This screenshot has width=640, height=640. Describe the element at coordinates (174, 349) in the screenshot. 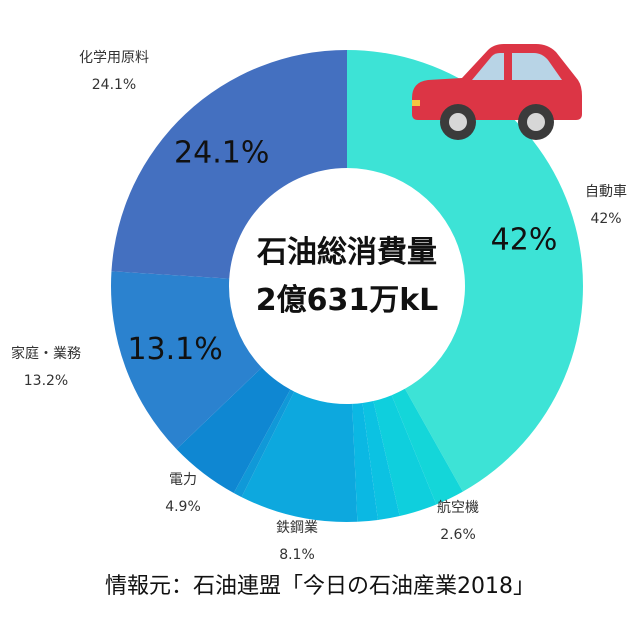

I see `slice-inner-label-8: 13.1%` at that location.